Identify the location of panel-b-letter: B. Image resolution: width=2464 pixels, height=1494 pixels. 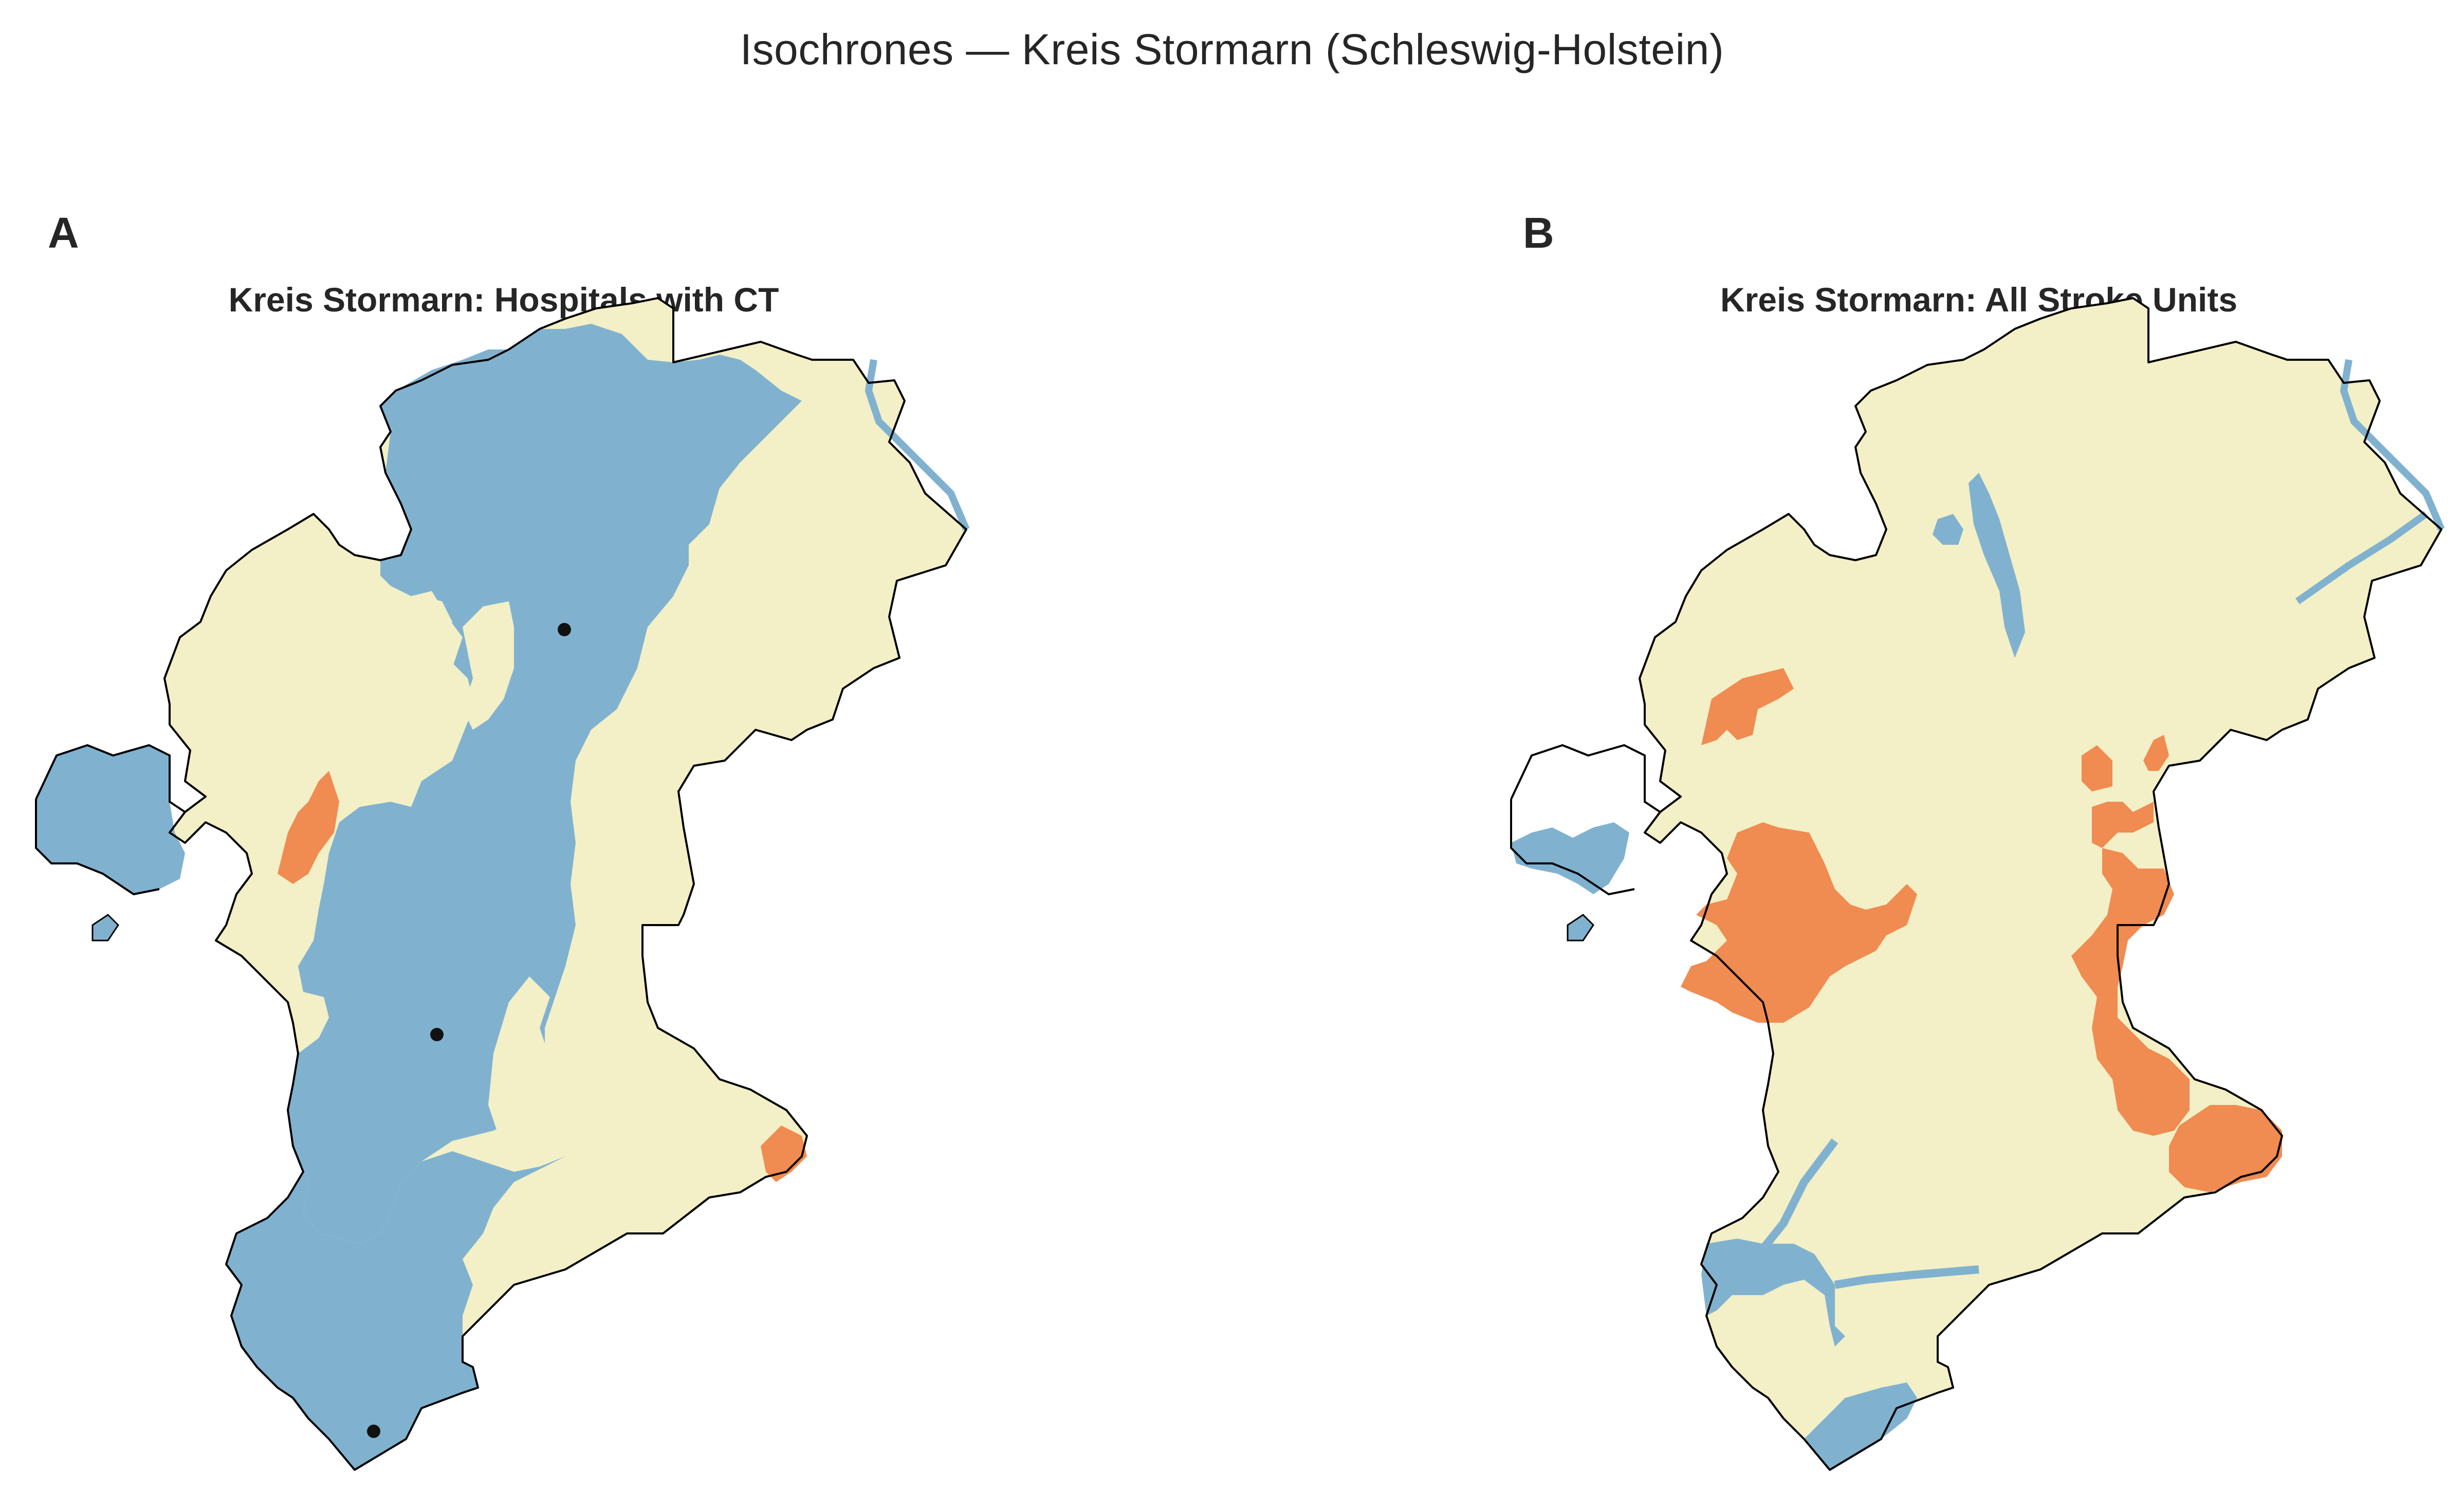
(1539, 233).